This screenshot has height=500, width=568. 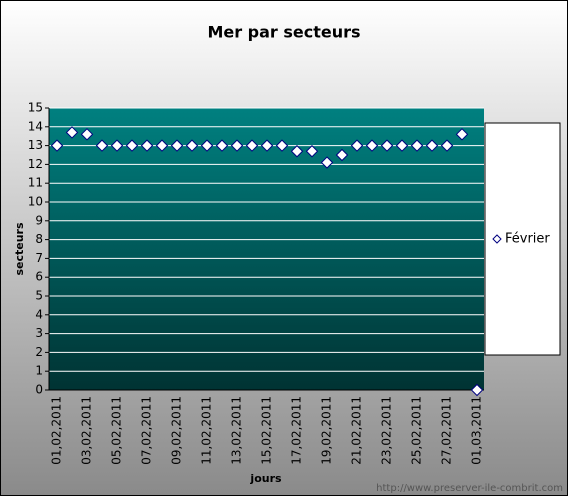 What do you see at coordinates (117, 430) in the screenshot?
I see `x-tick-label: 05,02,2011` at bounding box center [117, 430].